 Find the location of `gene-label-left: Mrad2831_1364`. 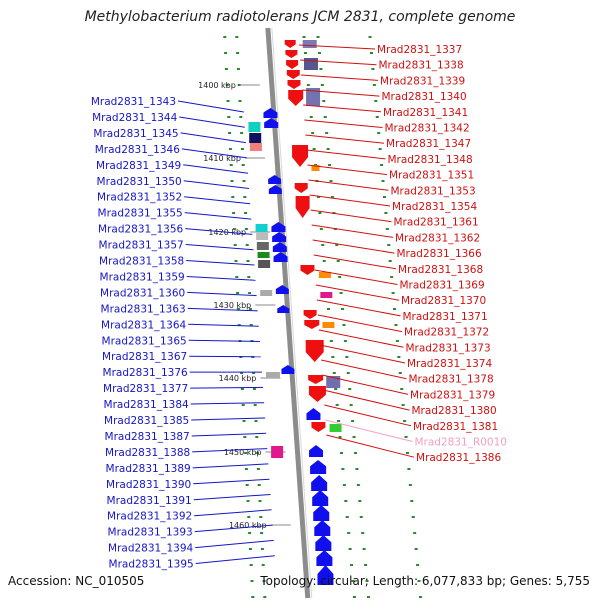

gene-label-left: Mrad2831_1364 is located at coordinates (143, 325).